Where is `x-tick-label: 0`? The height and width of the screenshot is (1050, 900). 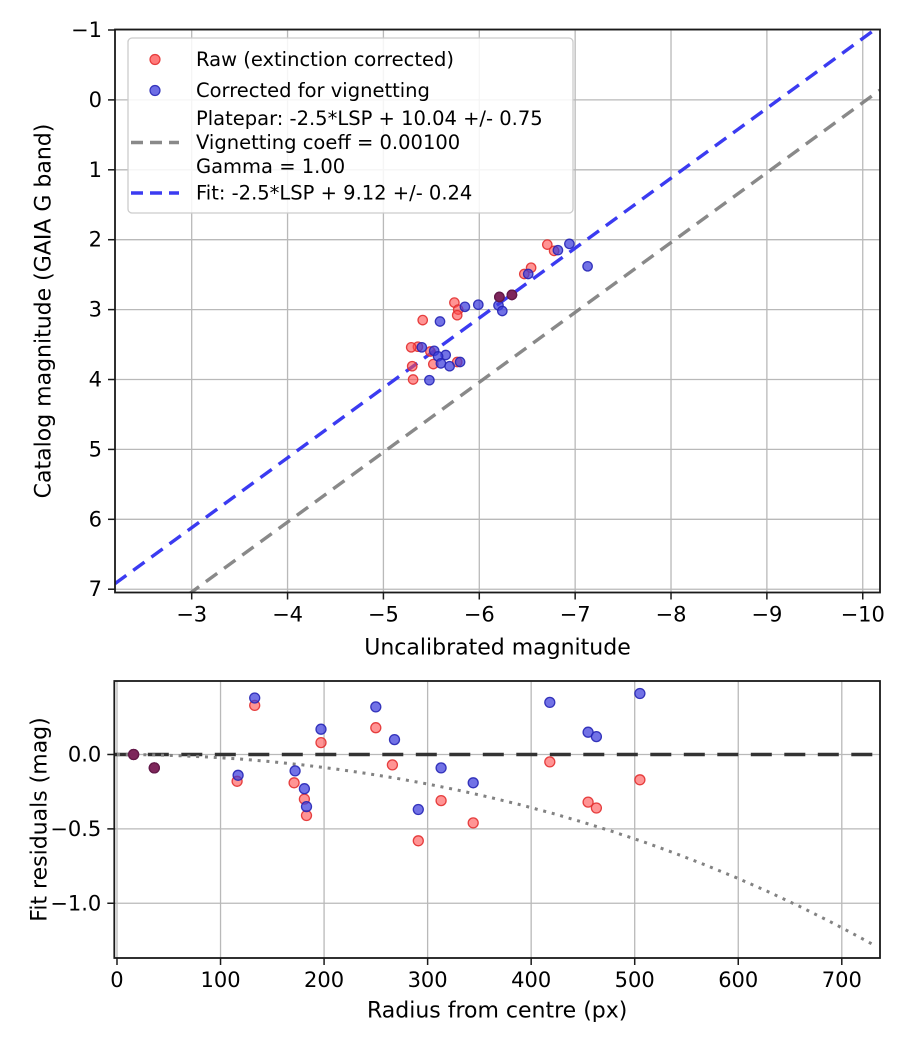
x-tick-label: 0 is located at coordinates (116, 980).